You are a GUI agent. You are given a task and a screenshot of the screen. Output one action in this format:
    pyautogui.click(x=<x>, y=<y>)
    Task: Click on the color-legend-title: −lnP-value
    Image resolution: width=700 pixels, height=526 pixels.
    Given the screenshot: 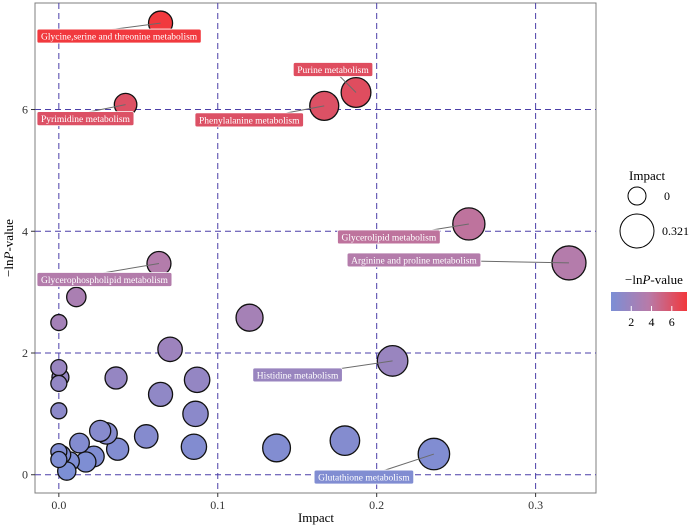 What is the action you would take?
    pyautogui.click(x=654, y=279)
    